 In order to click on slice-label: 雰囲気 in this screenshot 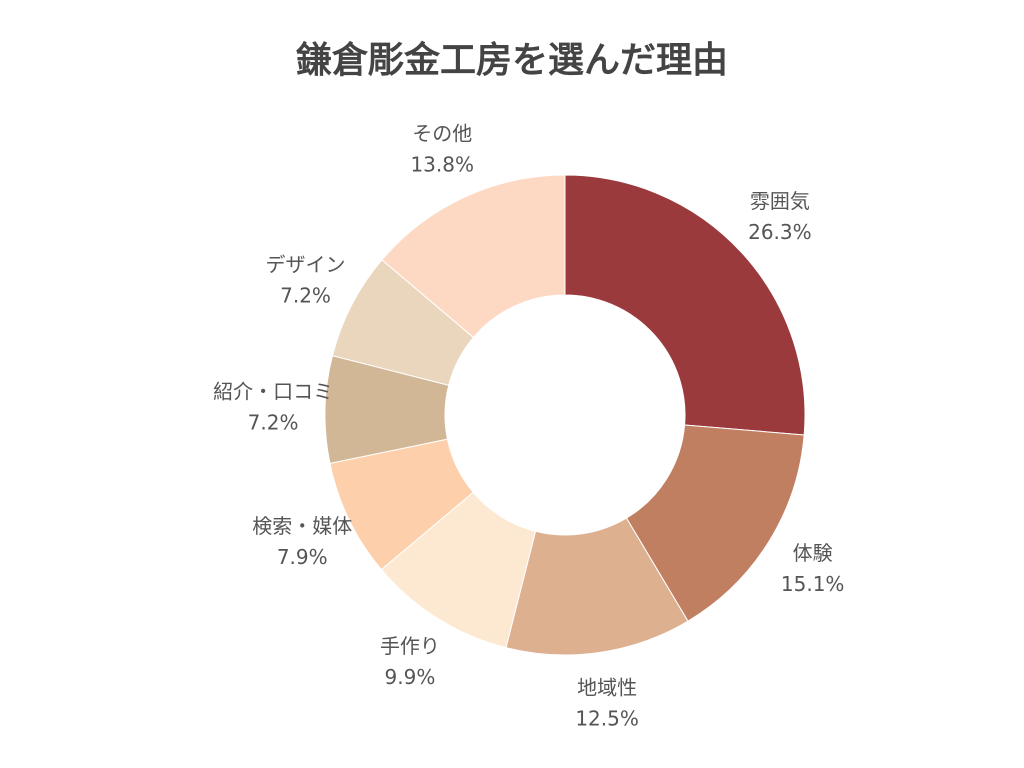, I will do `click(780, 201)`.